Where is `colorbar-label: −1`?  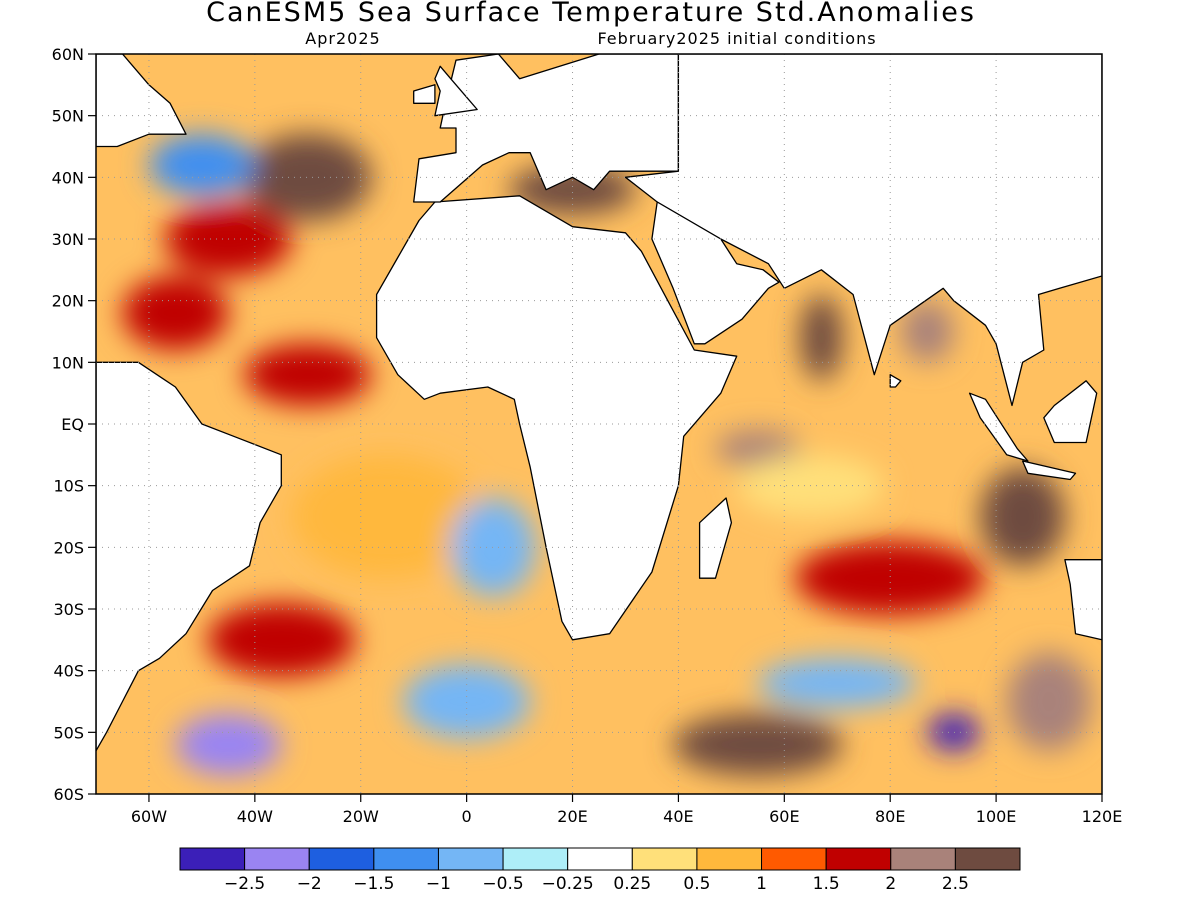 colorbar-label: −1 is located at coordinates (438, 884).